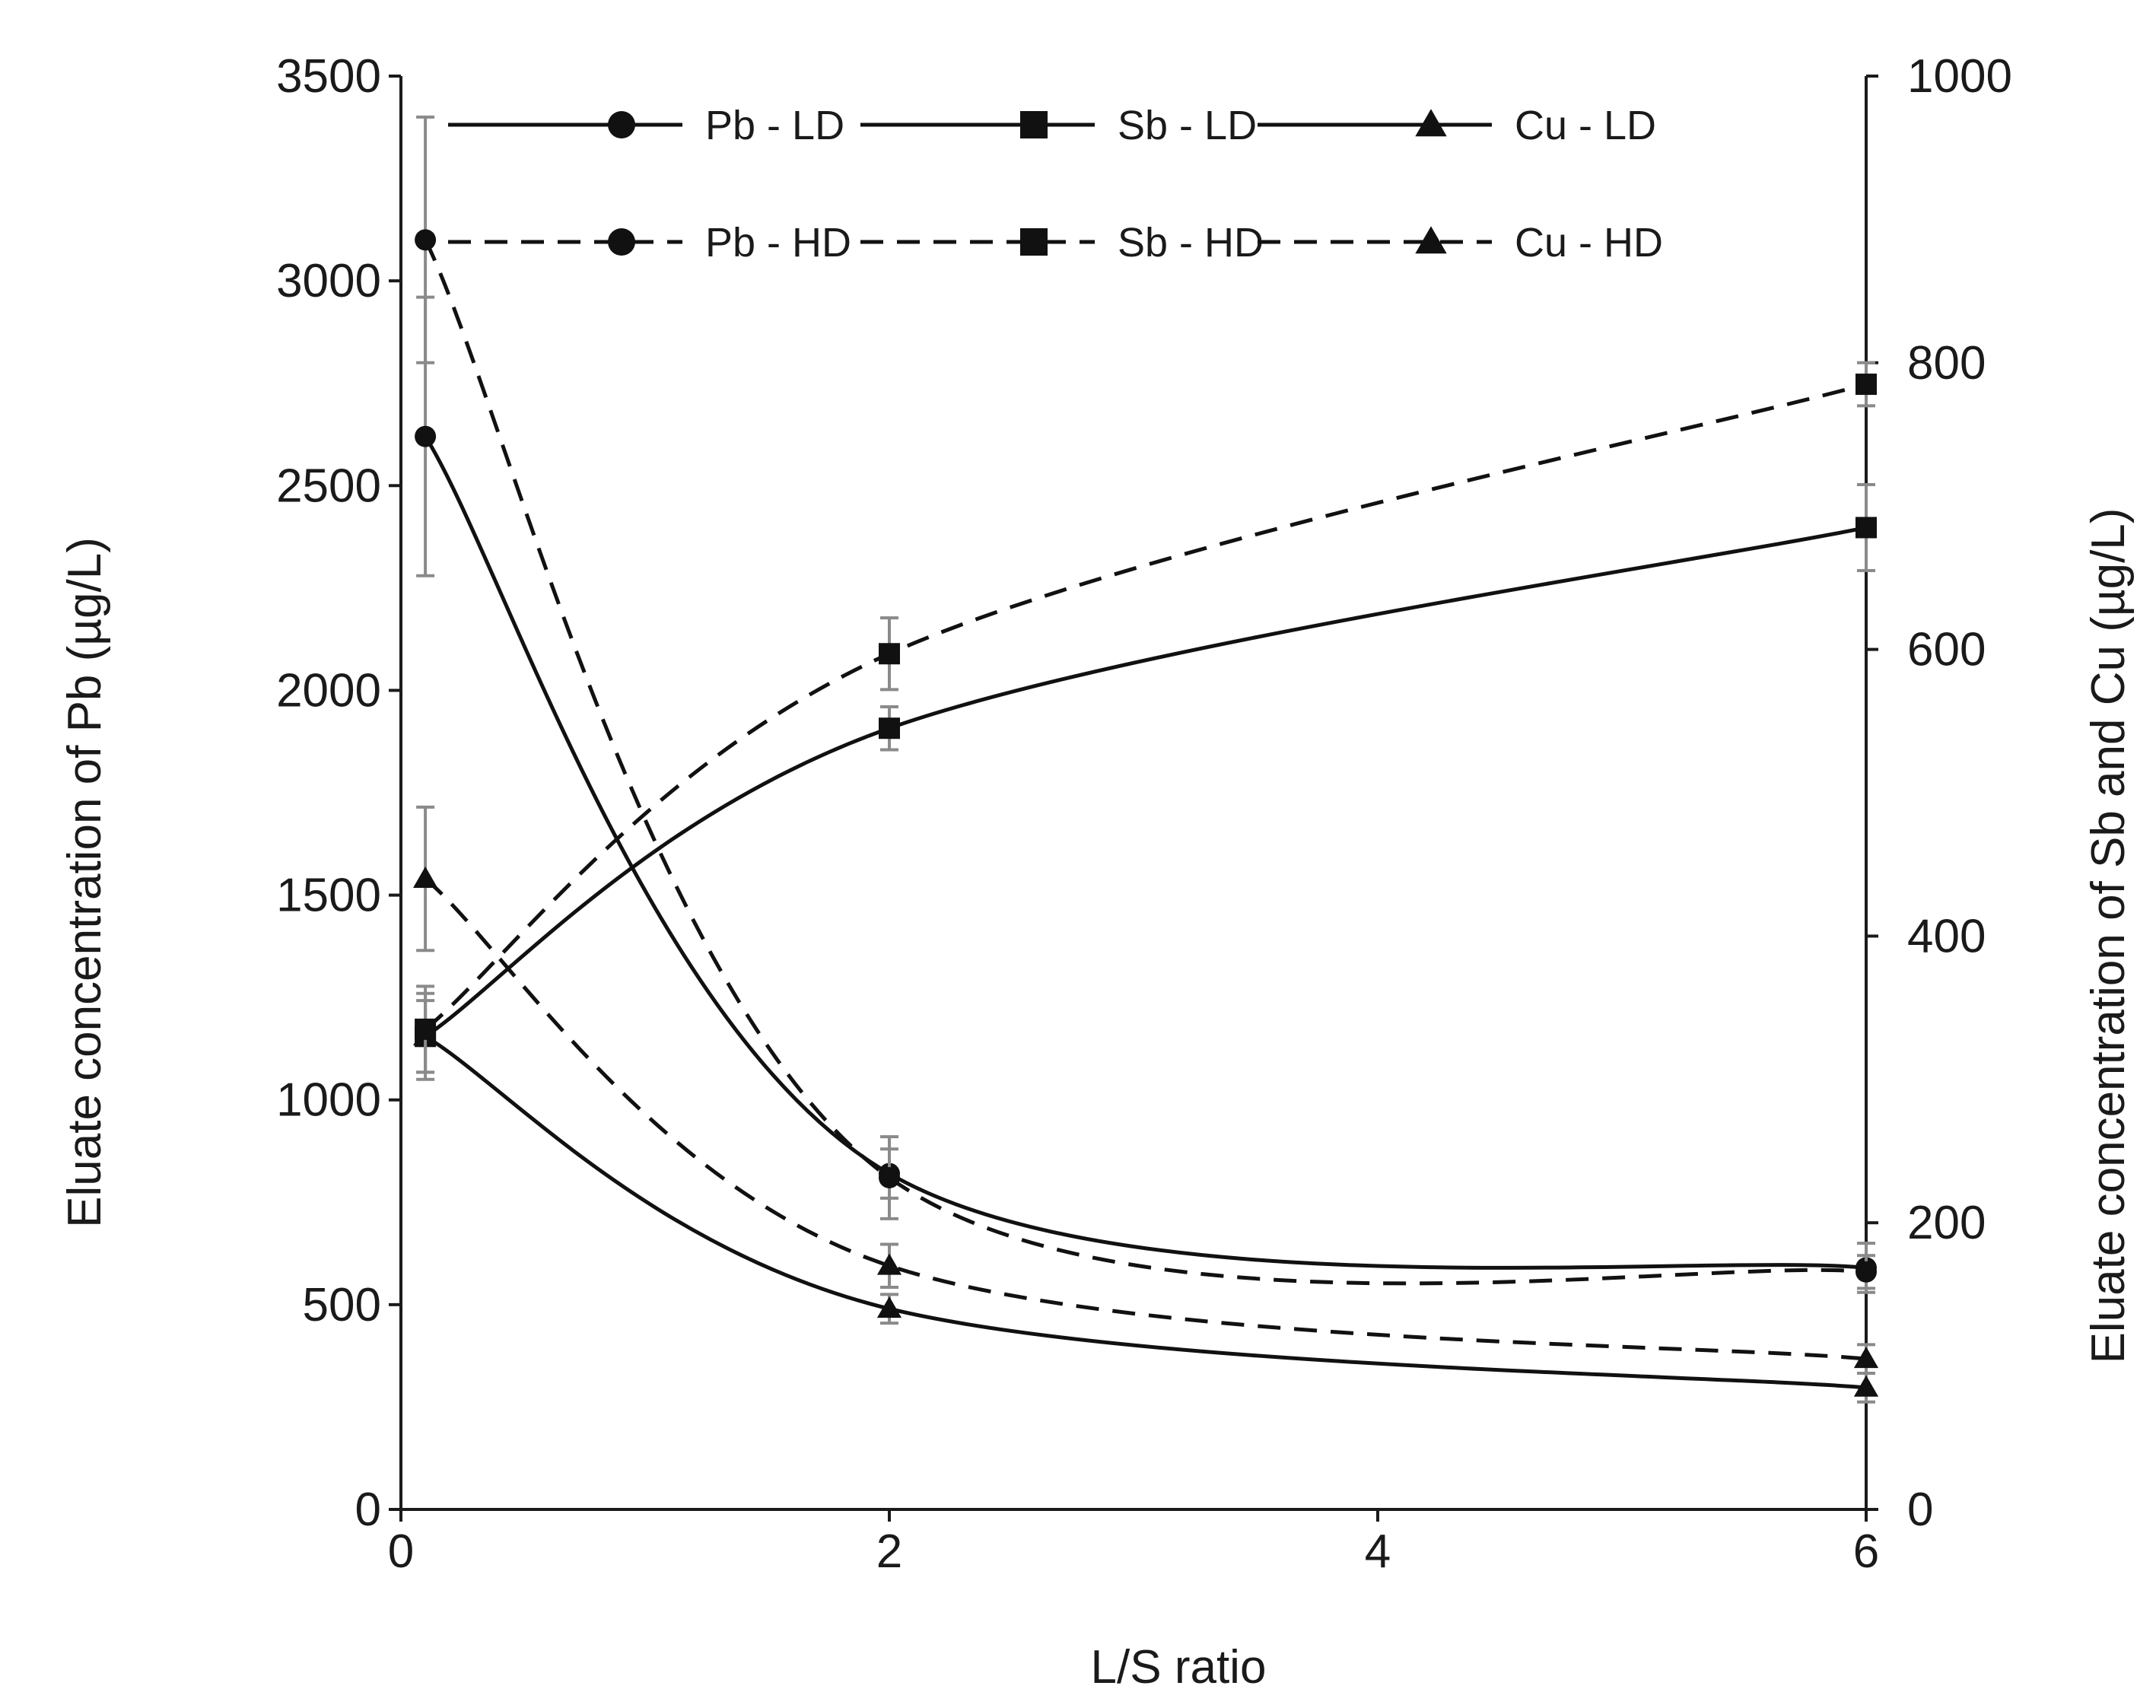 Image resolution: width=2156 pixels, height=1708 pixels. Describe the element at coordinates (329, 486) in the screenshot. I see `y-left-tick-label: 2500` at that location.